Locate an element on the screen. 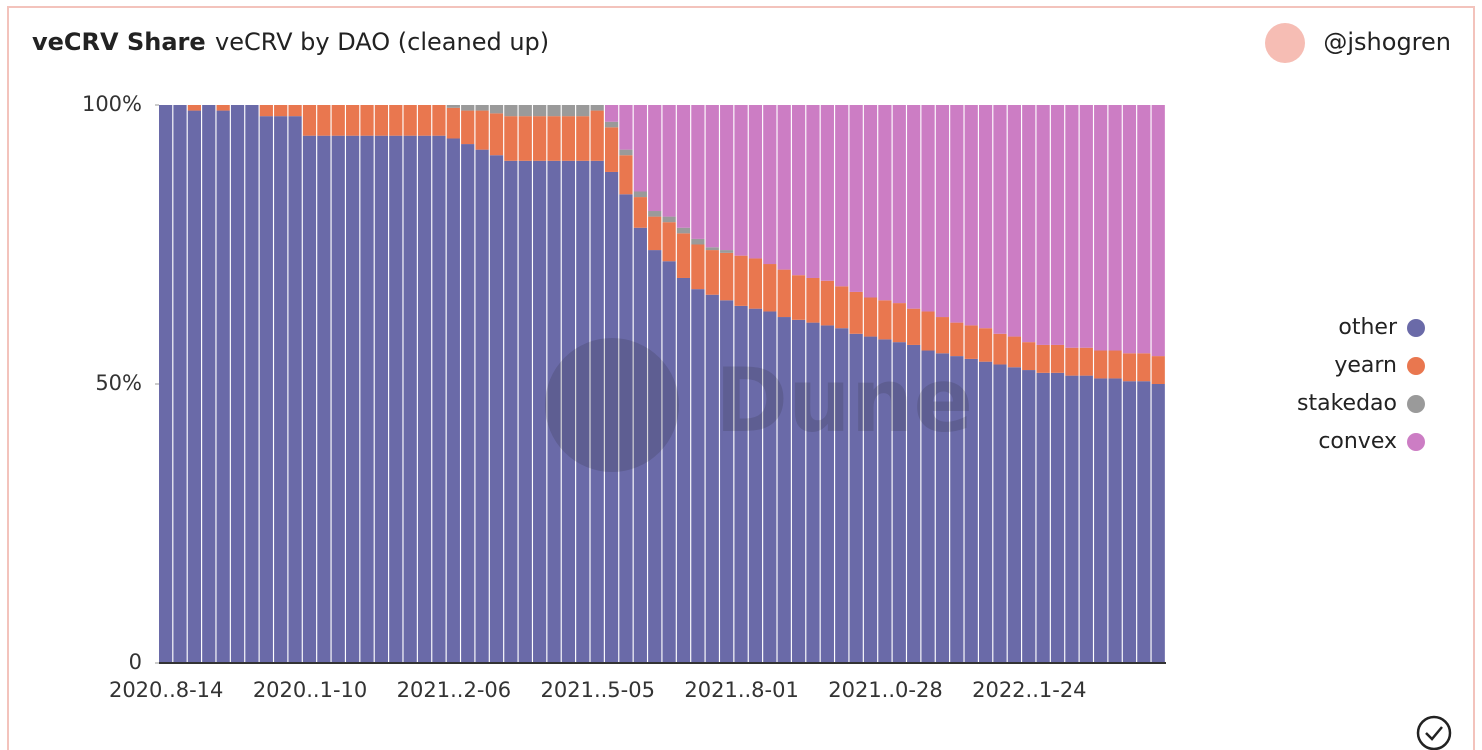 This screenshot has height=750, width=1482. watermark-logo: Dune is located at coordinates (759, 405).